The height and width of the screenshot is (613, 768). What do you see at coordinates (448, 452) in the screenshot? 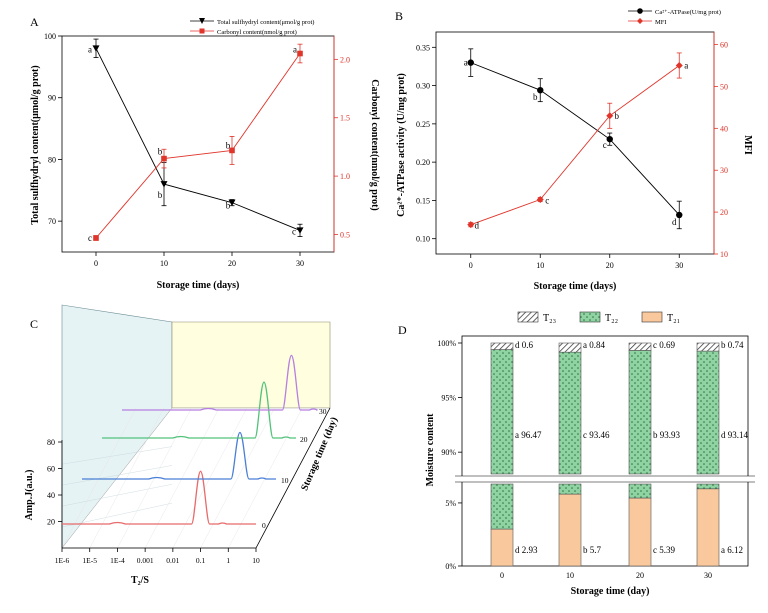
I see `panel-d-ytick: 90%` at bounding box center [448, 452].